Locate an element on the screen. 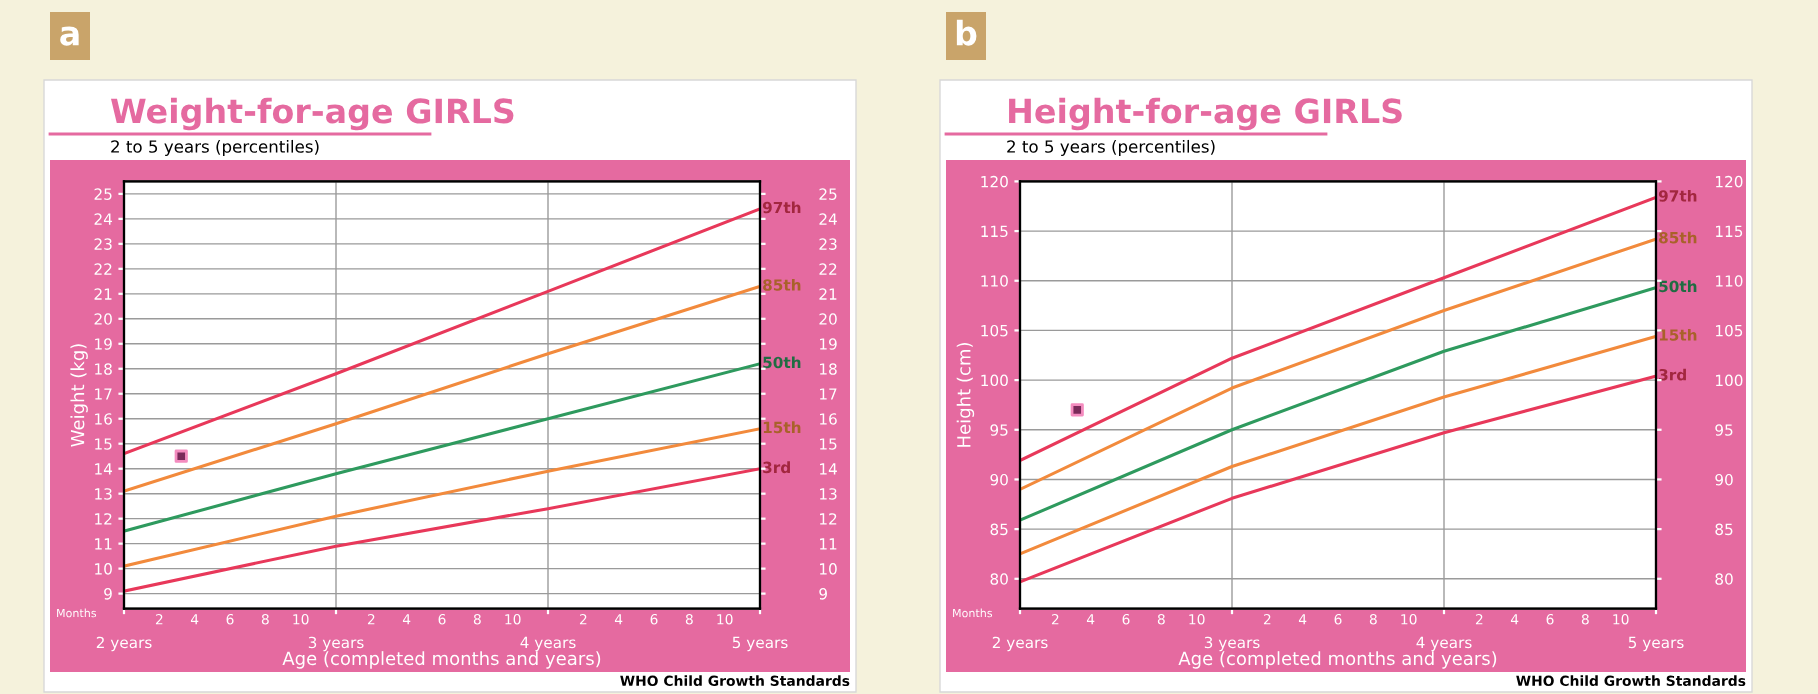 The width and height of the screenshot is (1818, 694). text: b is located at coordinates (966, 32).